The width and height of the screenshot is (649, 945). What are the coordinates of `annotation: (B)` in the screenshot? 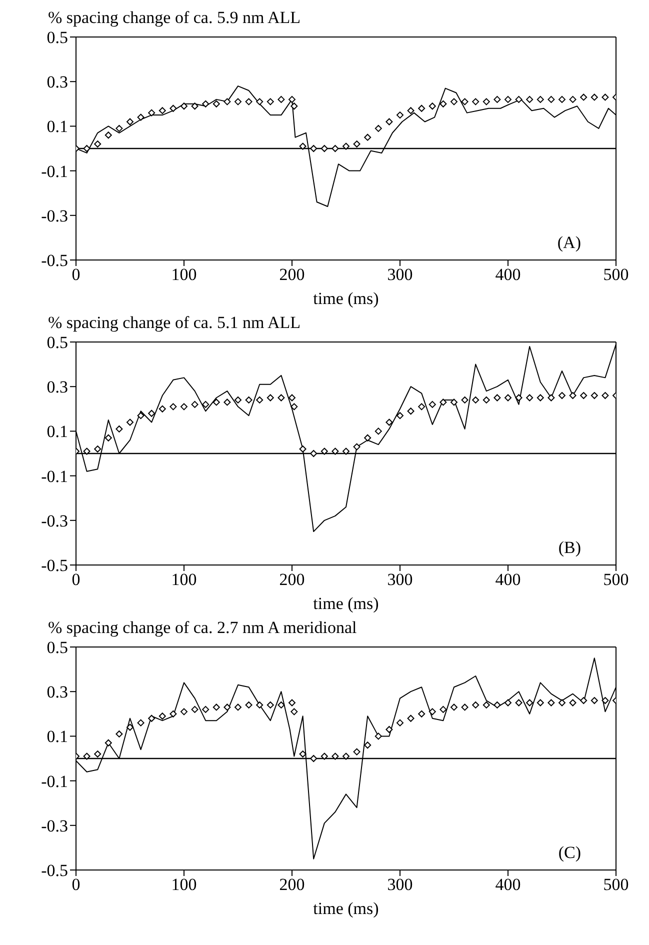 It's located at (569, 548).